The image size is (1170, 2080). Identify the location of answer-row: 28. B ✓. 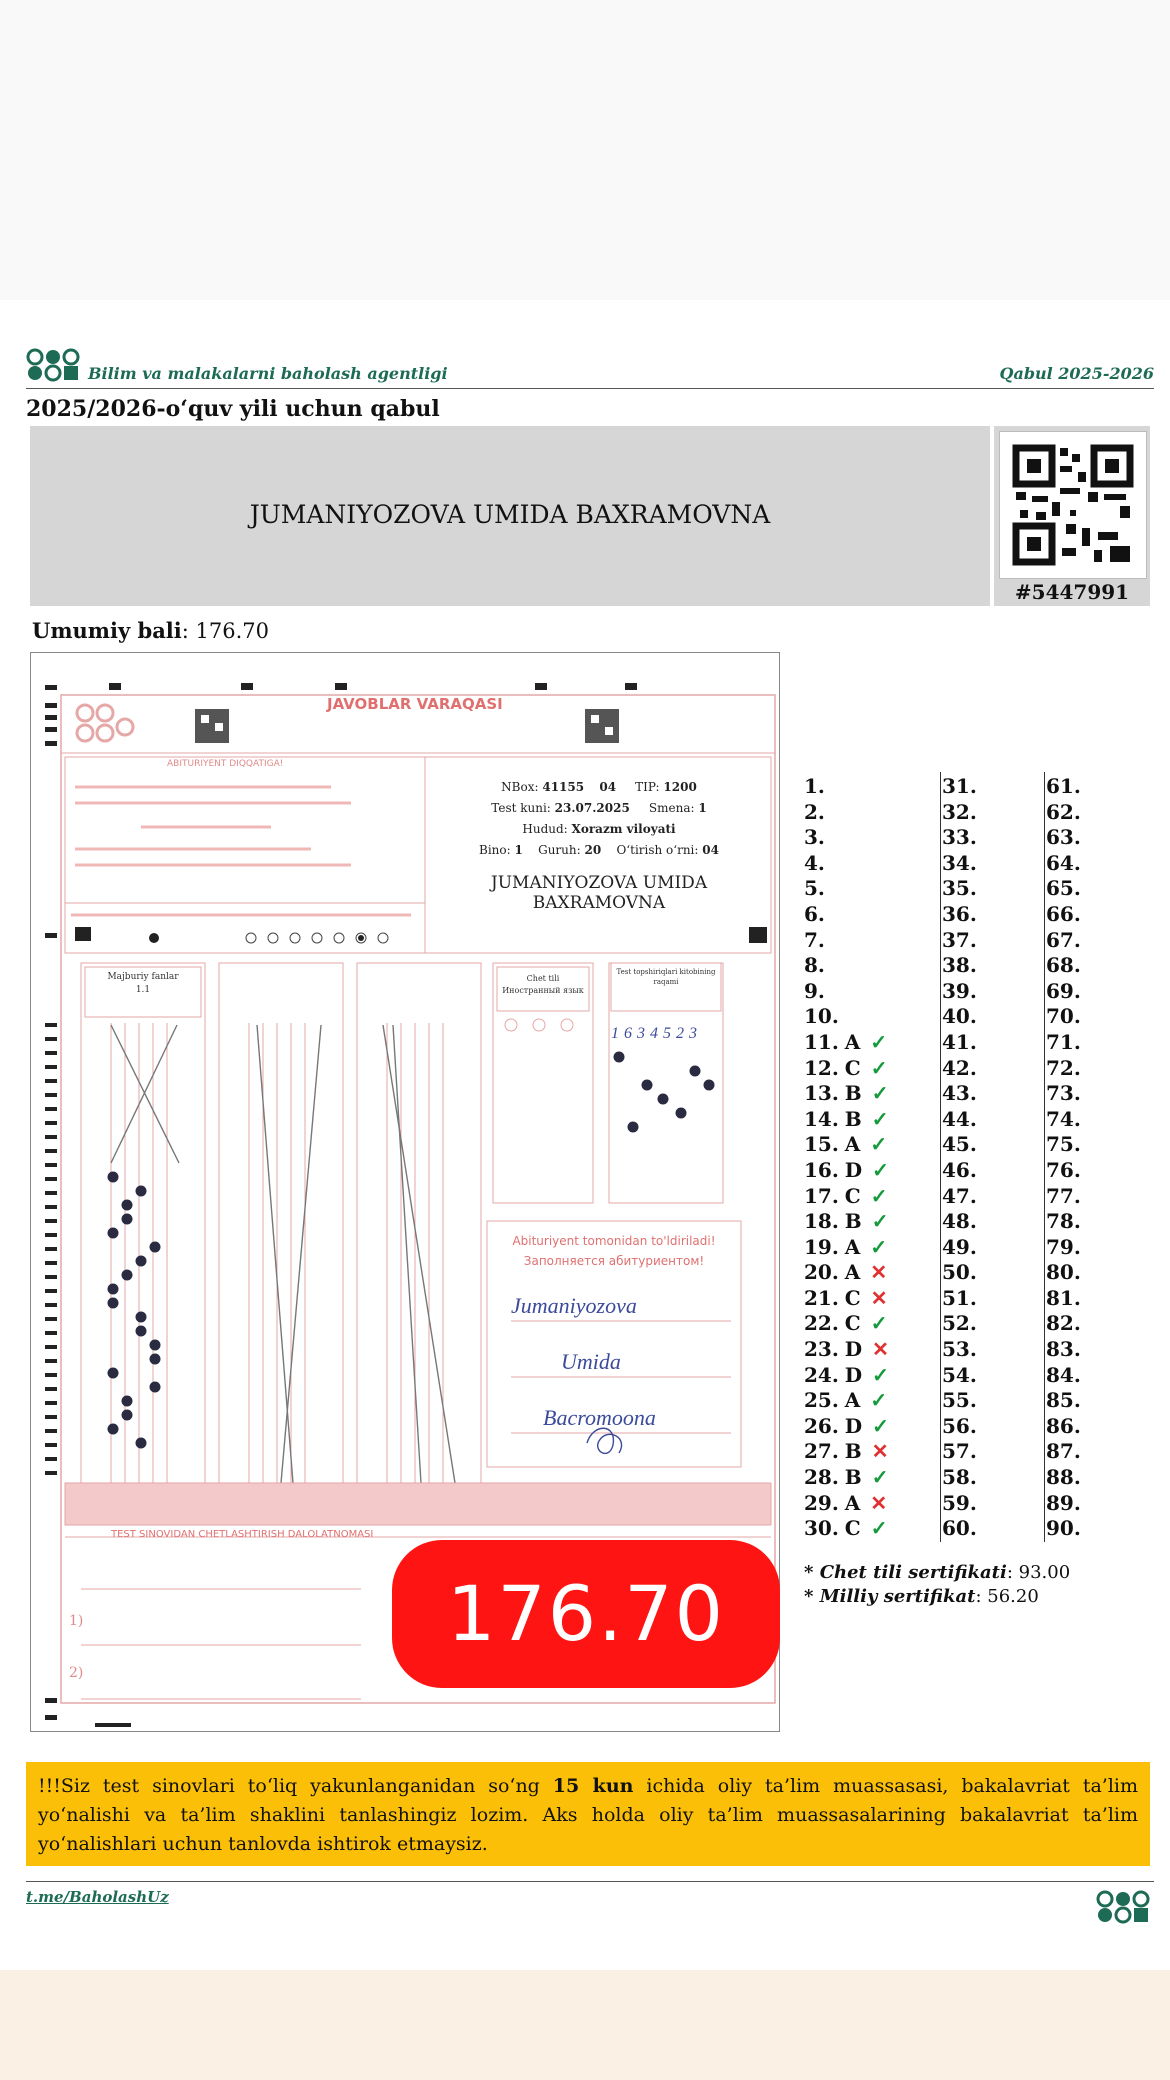
(846, 1478).